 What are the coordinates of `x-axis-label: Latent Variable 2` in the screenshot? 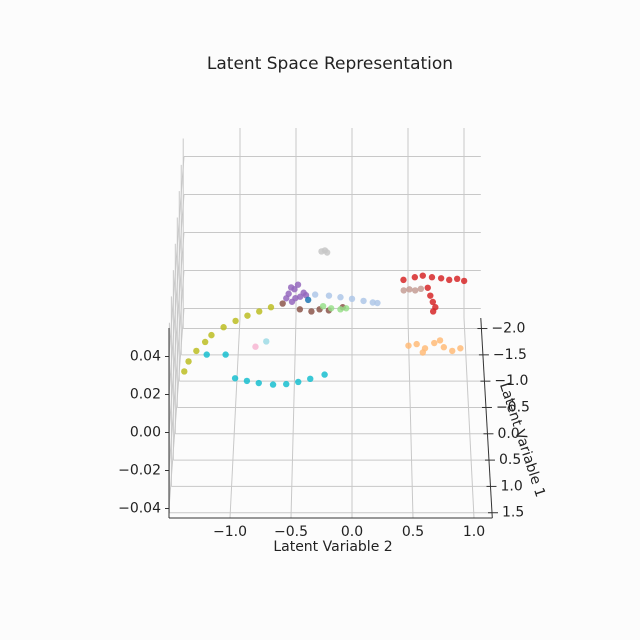 It's located at (332, 547).